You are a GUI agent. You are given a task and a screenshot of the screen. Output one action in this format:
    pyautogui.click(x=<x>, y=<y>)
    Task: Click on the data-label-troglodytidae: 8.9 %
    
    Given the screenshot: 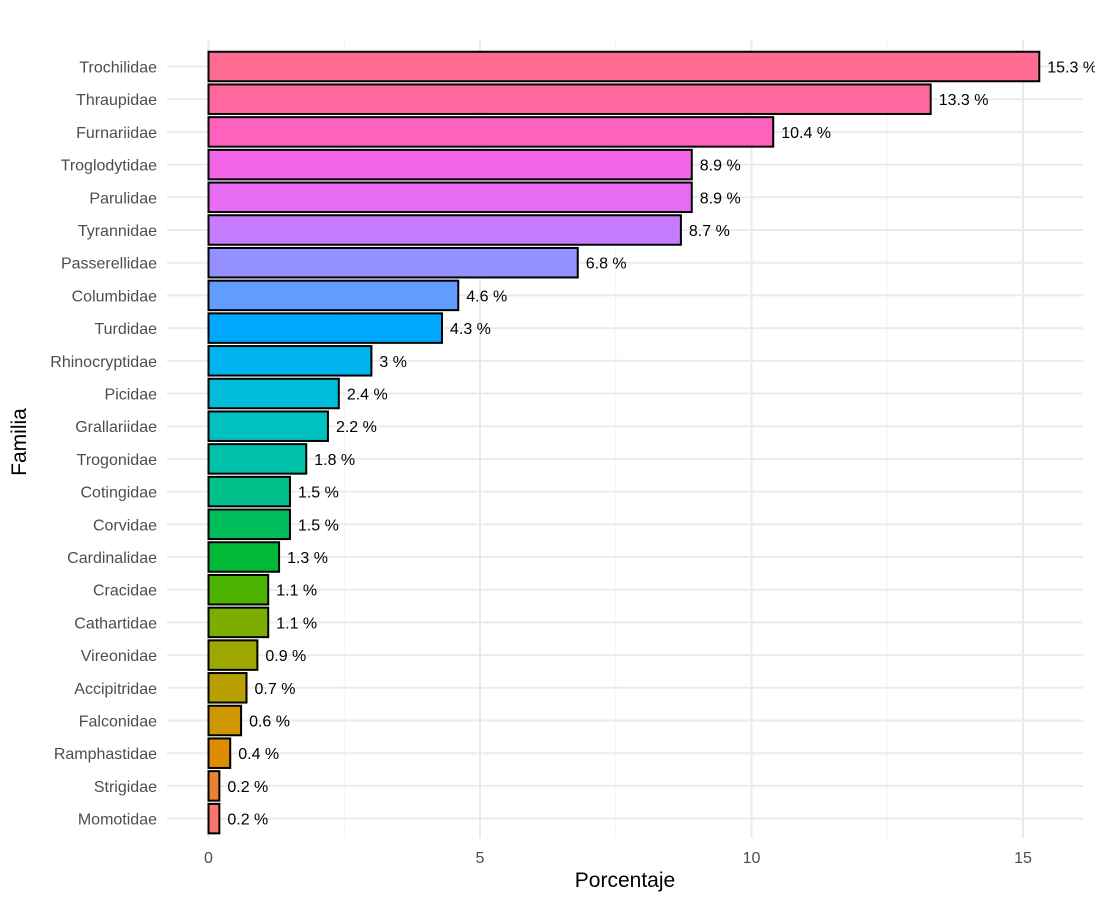 What is the action you would take?
    pyautogui.click(x=720, y=166)
    